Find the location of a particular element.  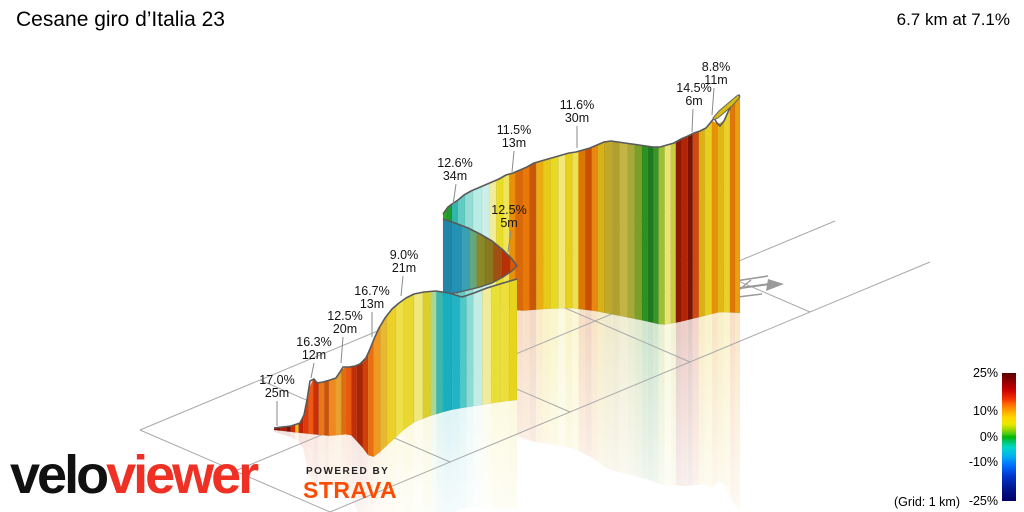

ride-stats: 6.7 km at 7.1% is located at coordinates (953, 19).